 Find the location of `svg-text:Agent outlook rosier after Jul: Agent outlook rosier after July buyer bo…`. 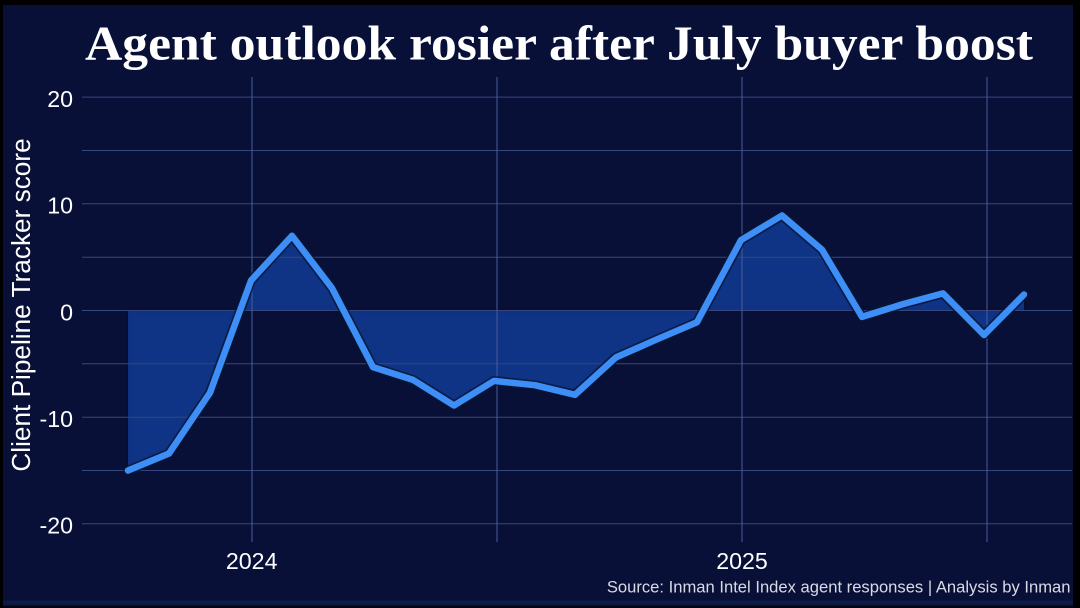

svg-text:Agent outlook rosier after Jul: Agent outlook rosier after July buyer bo… is located at coordinates (559, 44).